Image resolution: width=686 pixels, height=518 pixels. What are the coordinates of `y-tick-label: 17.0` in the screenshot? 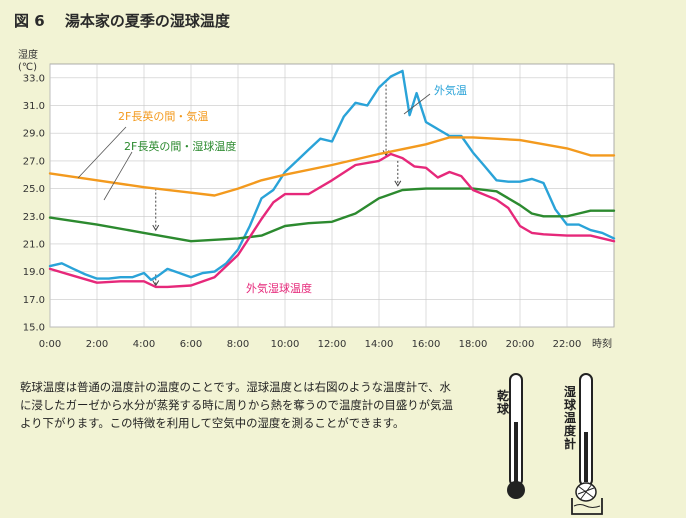 It's located at (34, 300).